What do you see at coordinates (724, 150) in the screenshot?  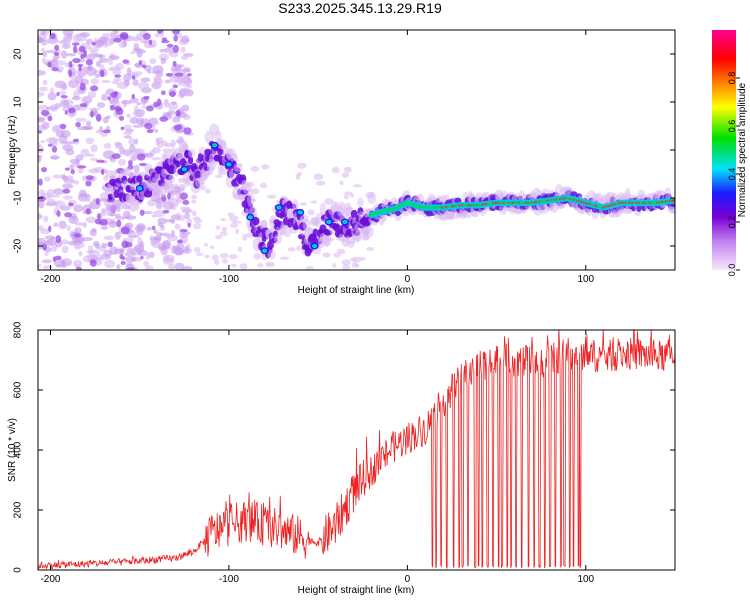 I see `colorbar-gradient` at bounding box center [724, 150].